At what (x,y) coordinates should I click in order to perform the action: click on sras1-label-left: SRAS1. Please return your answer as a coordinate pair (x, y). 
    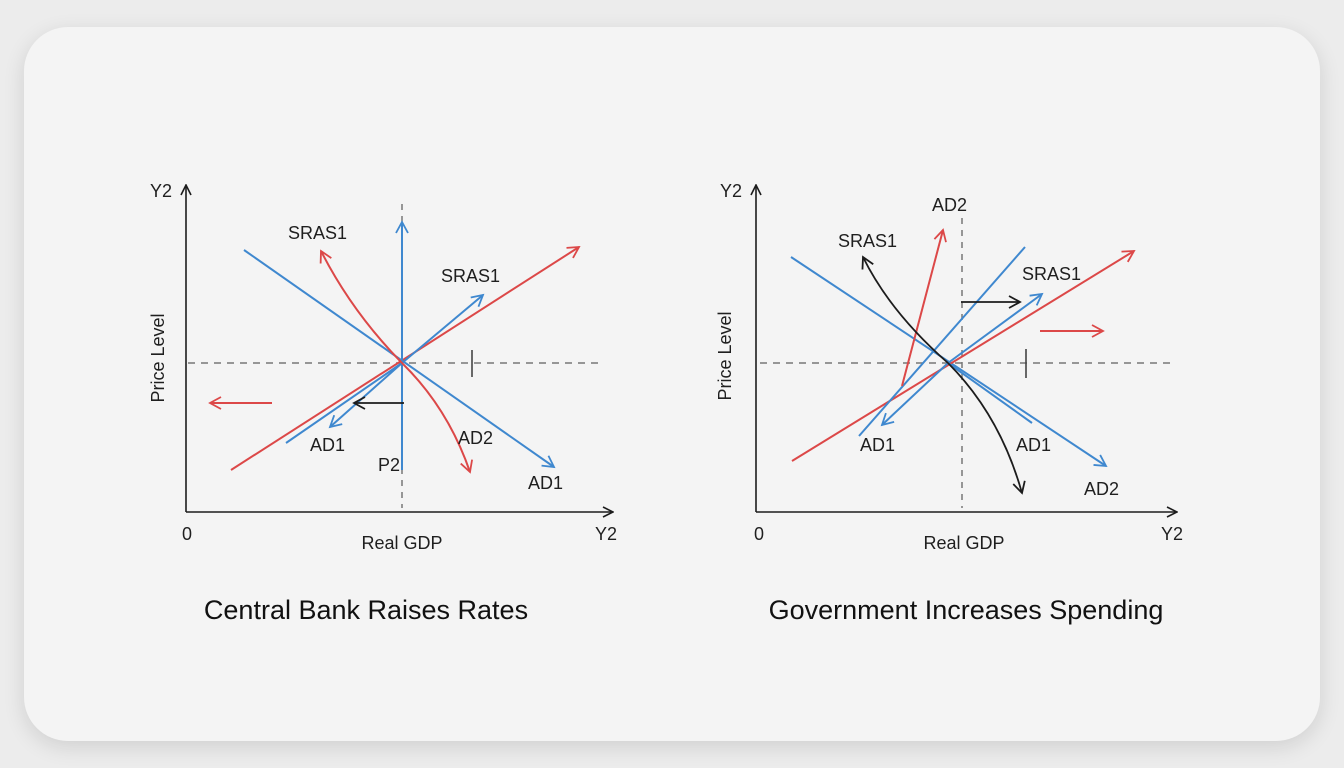
    Looking at the image, I should click on (867, 241).